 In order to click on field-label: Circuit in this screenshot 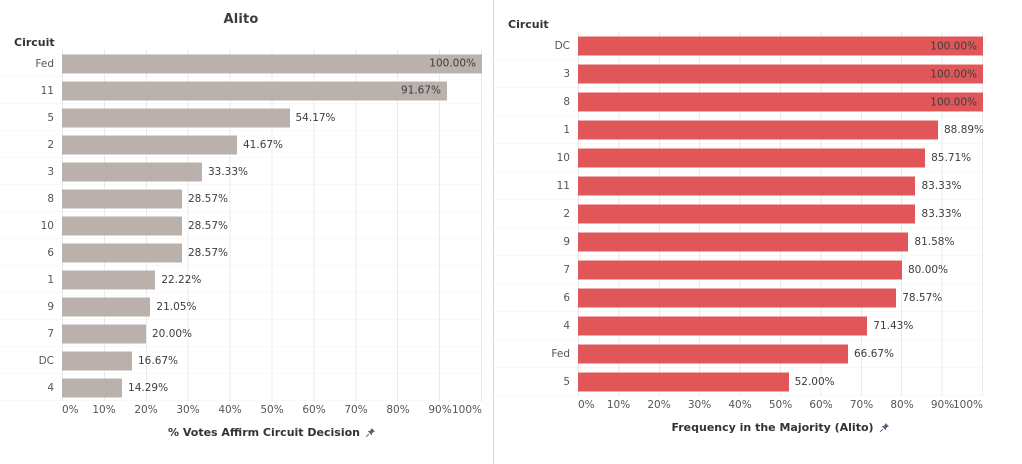, I will do `click(34, 42)`.